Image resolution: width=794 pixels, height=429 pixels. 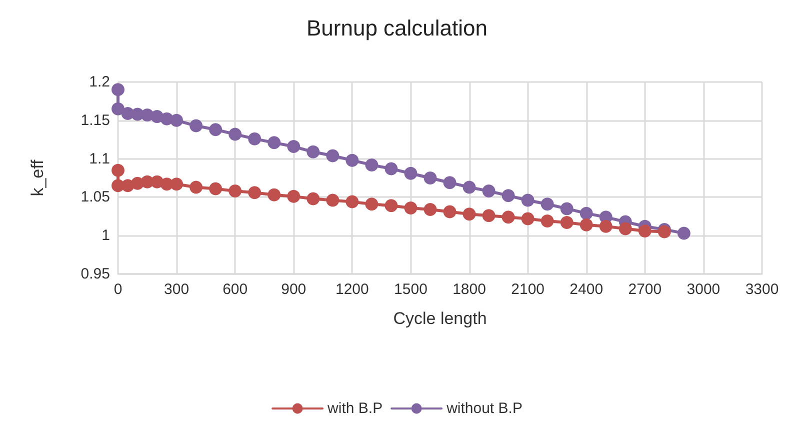 I want to click on legend-label: without B.P, so click(x=484, y=408).